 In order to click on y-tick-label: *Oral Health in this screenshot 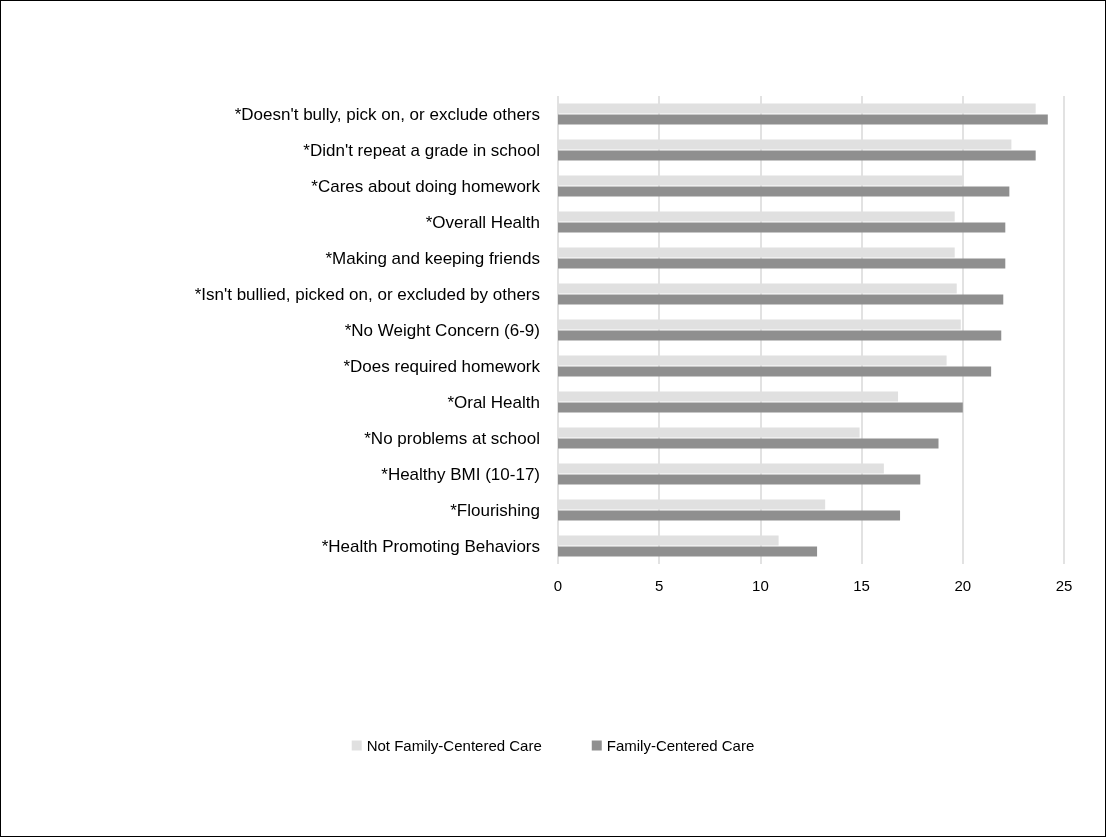, I will do `click(493, 402)`.